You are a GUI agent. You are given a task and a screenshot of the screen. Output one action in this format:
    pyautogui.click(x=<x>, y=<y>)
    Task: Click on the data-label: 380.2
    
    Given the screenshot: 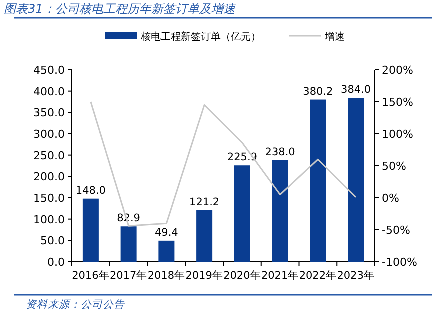 What is the action you would take?
    pyautogui.click(x=318, y=92)
    